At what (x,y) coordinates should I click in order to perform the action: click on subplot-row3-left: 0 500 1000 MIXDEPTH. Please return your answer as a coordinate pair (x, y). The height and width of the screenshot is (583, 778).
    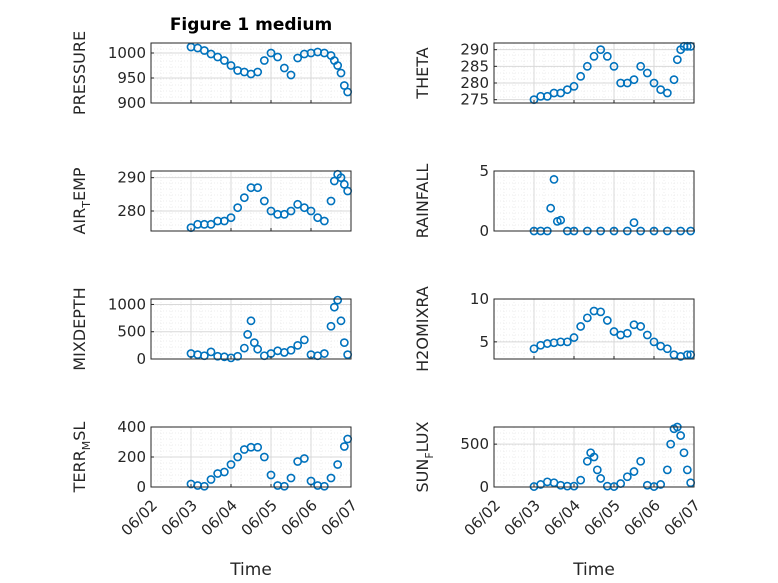
    Looking at the image, I should click on (211, 329).